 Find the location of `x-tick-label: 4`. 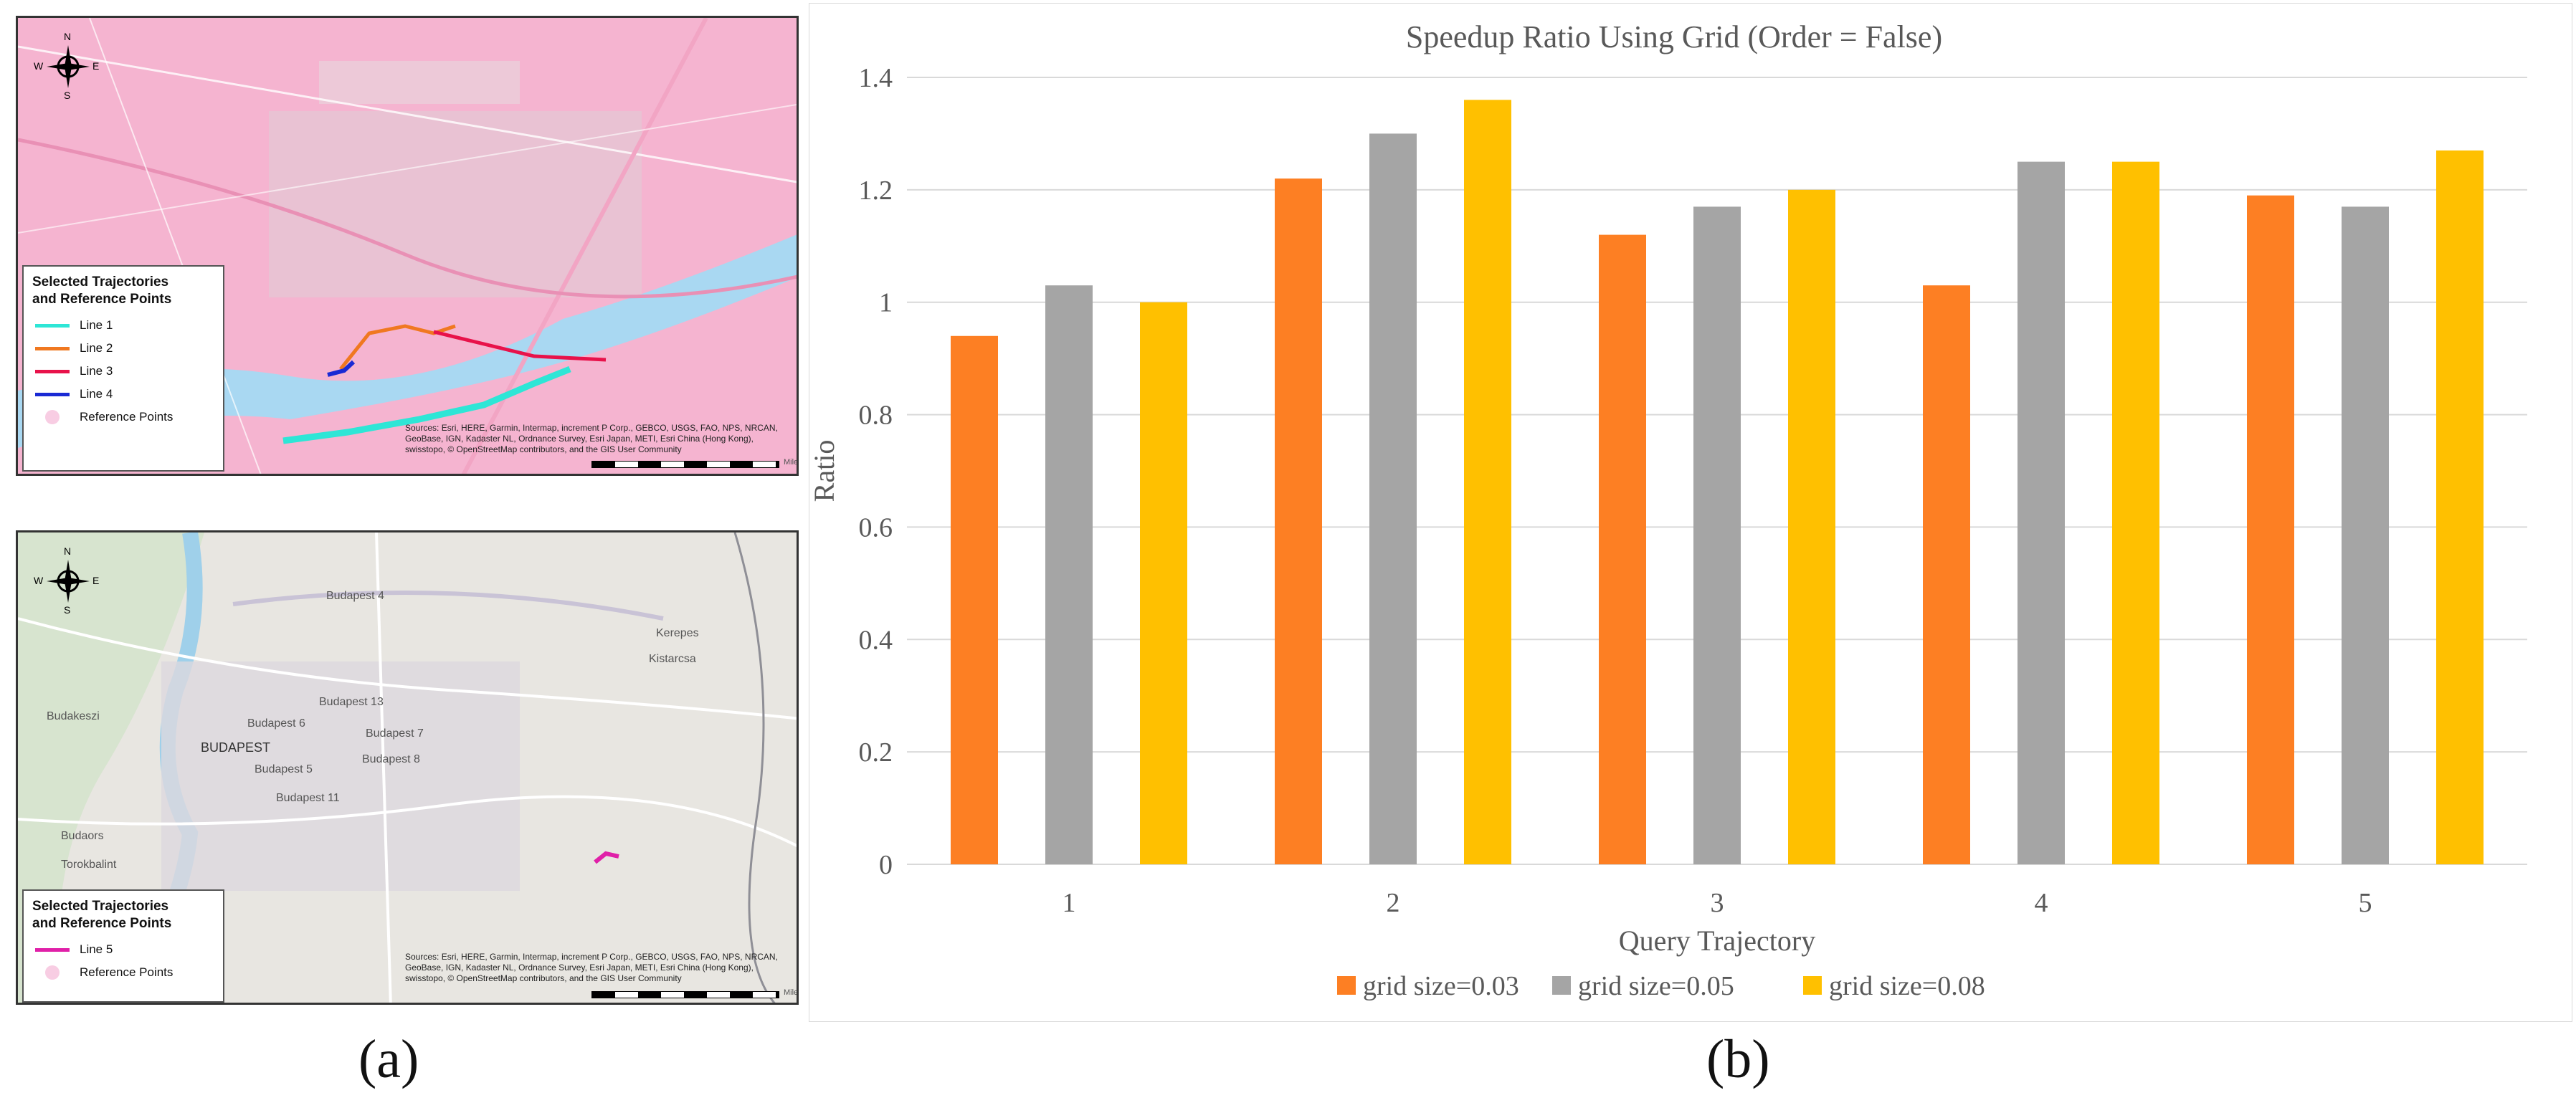

x-tick-label: 4 is located at coordinates (2041, 903).